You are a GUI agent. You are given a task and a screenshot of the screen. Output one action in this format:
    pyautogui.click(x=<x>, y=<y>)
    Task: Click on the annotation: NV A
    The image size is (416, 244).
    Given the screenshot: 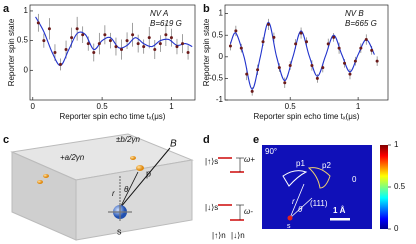 What is the action you would take?
    pyautogui.click(x=159, y=13)
    